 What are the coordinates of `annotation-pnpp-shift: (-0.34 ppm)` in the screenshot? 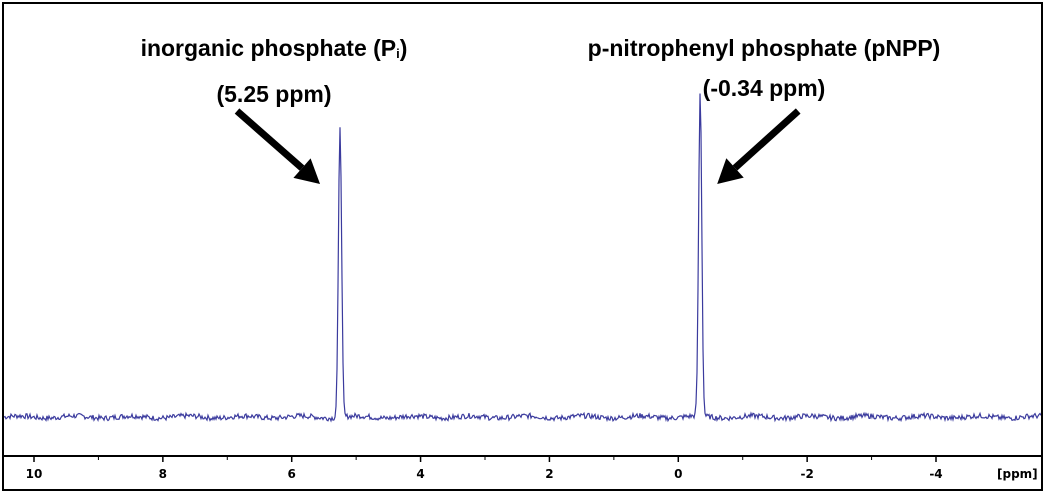 It's located at (764, 88).